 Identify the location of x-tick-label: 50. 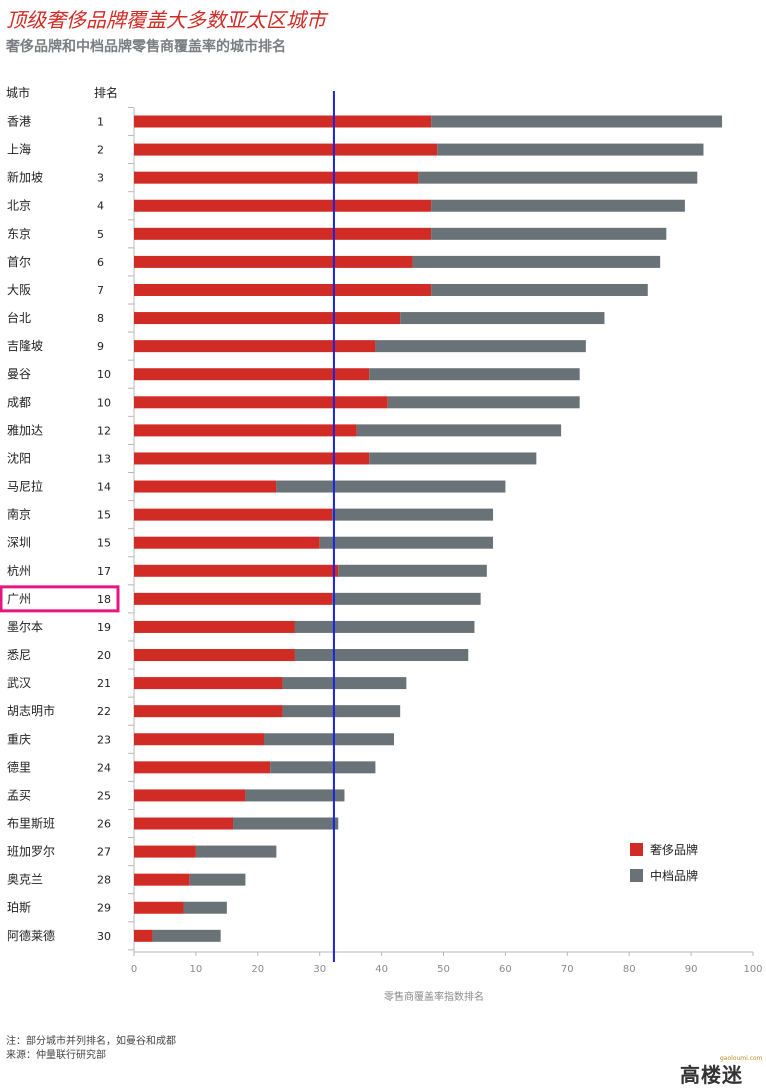
(443, 969).